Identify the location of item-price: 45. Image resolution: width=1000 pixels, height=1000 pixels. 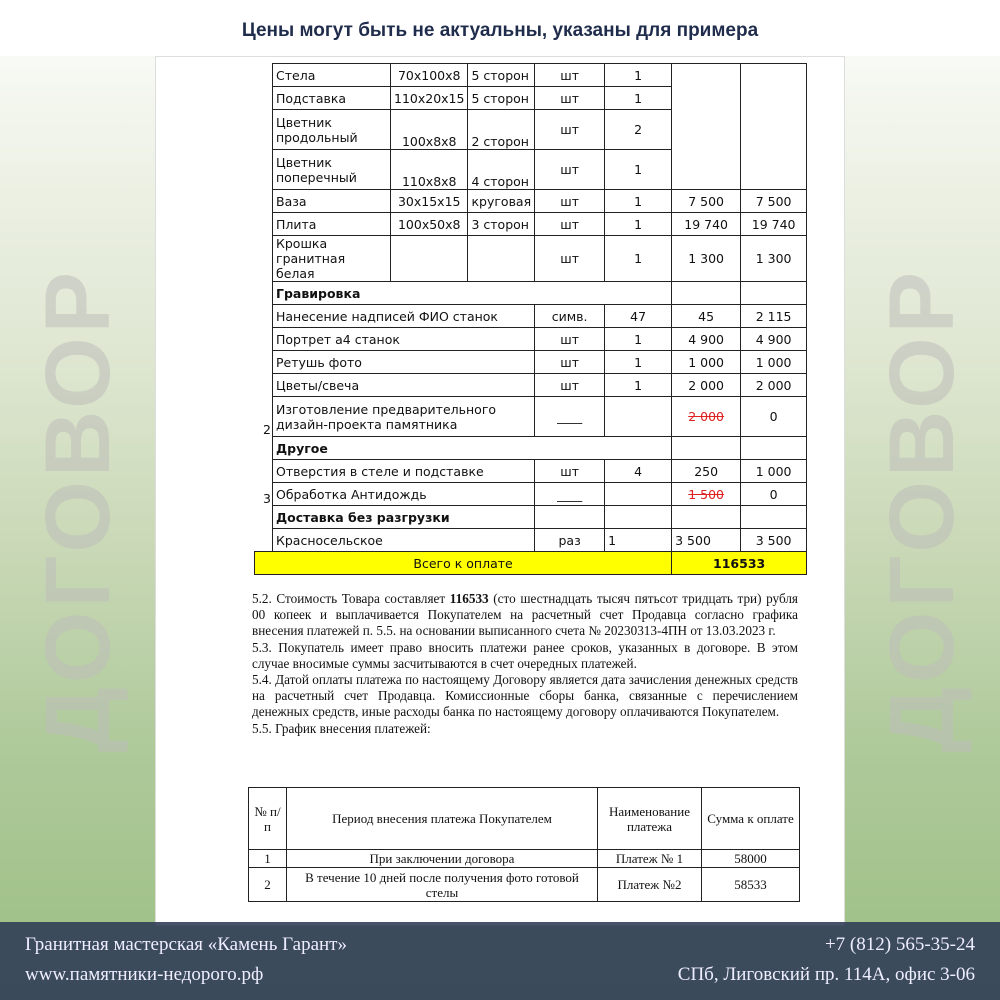
(706, 316).